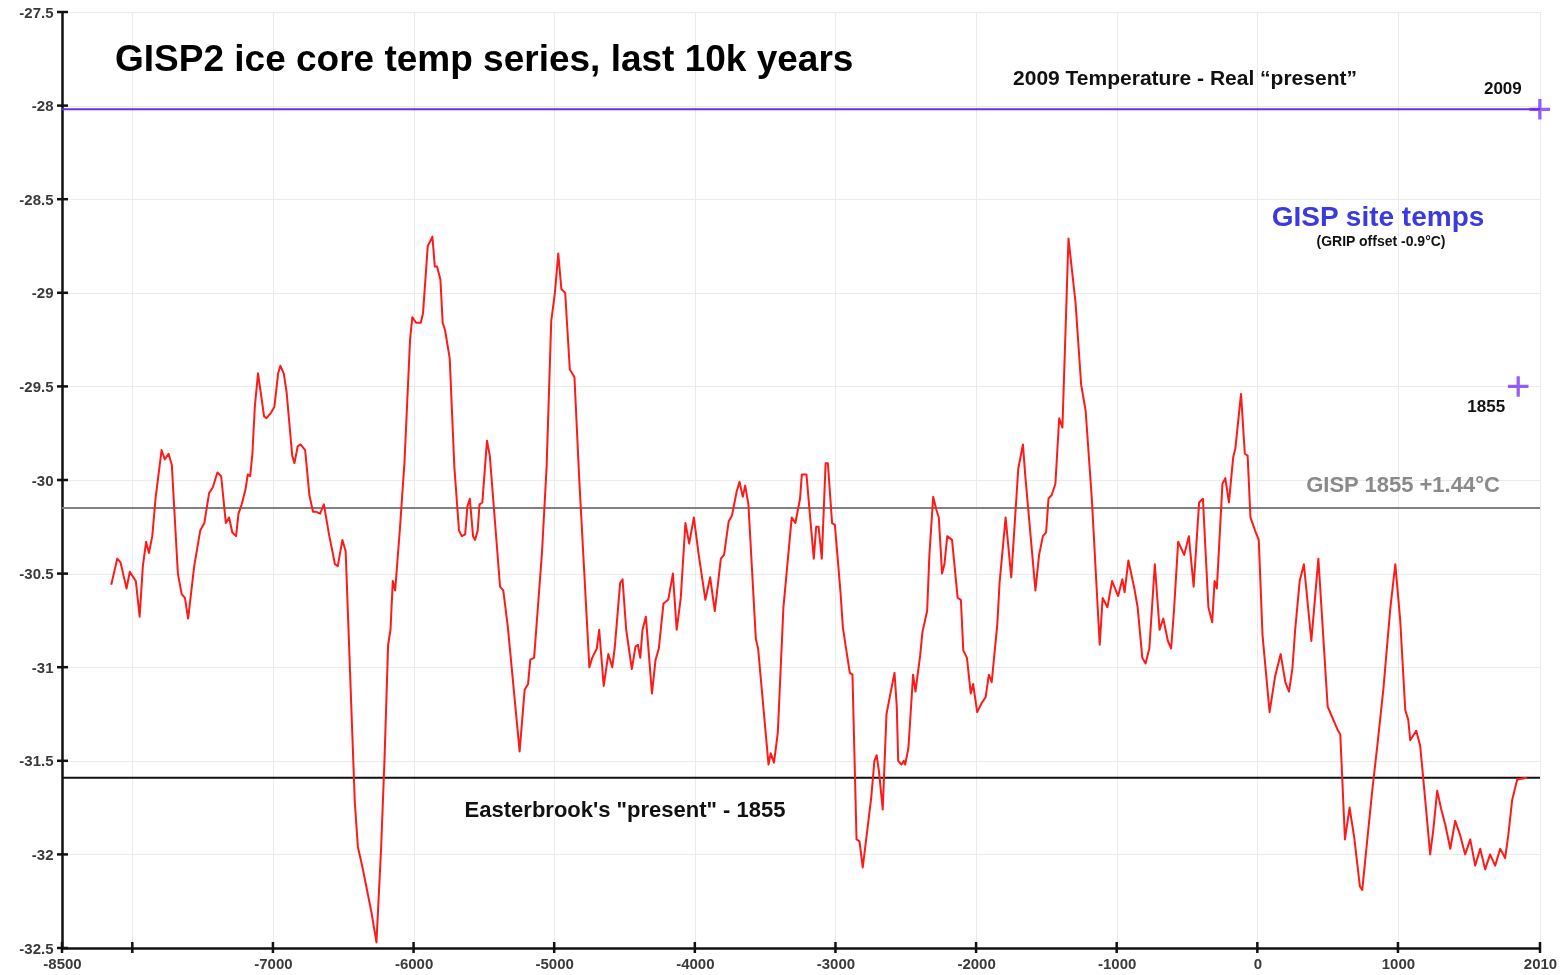  What do you see at coordinates (62, 963) in the screenshot?
I see `x-tick-label: -8500` at bounding box center [62, 963].